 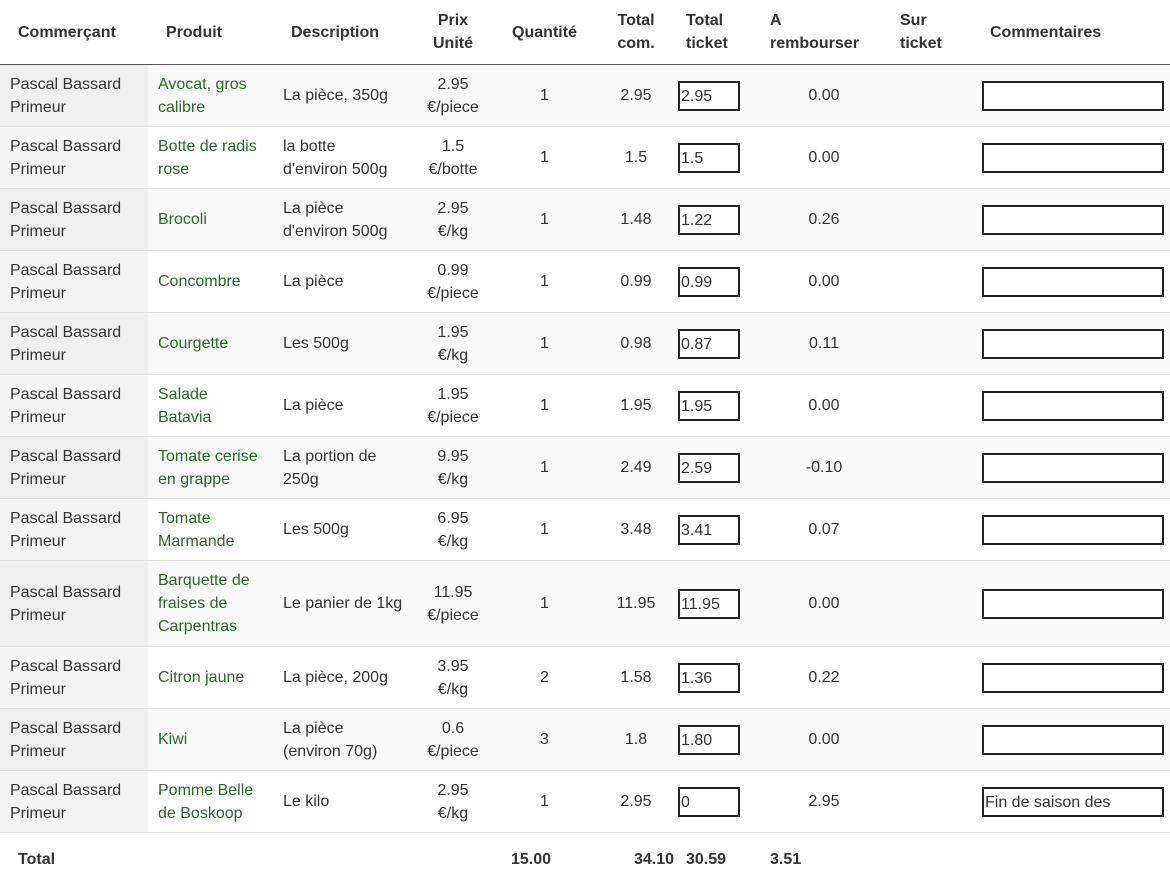 What do you see at coordinates (210, 157) in the screenshot?
I see `product-cell: Botte de radis rose` at bounding box center [210, 157].